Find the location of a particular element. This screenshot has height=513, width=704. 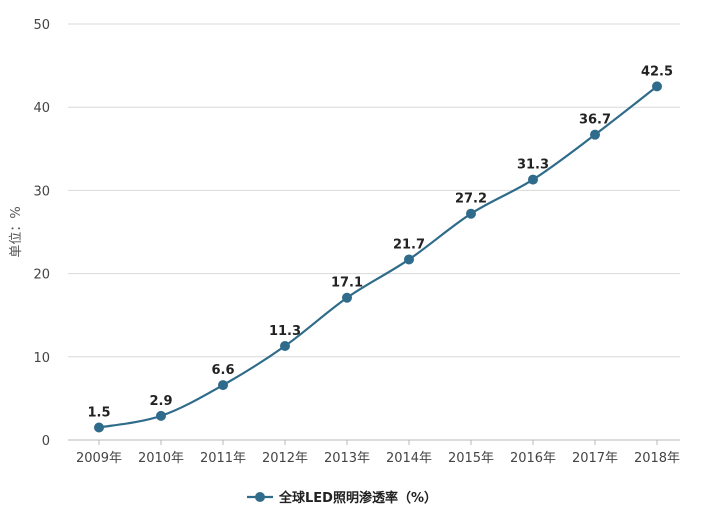

y-tick-label: 40 is located at coordinates (41, 108).